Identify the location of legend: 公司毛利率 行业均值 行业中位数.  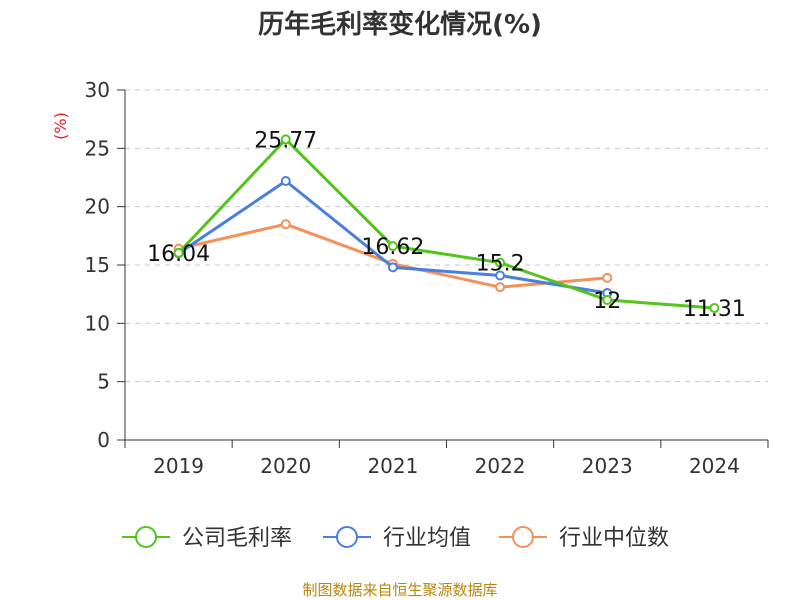
(395, 538).